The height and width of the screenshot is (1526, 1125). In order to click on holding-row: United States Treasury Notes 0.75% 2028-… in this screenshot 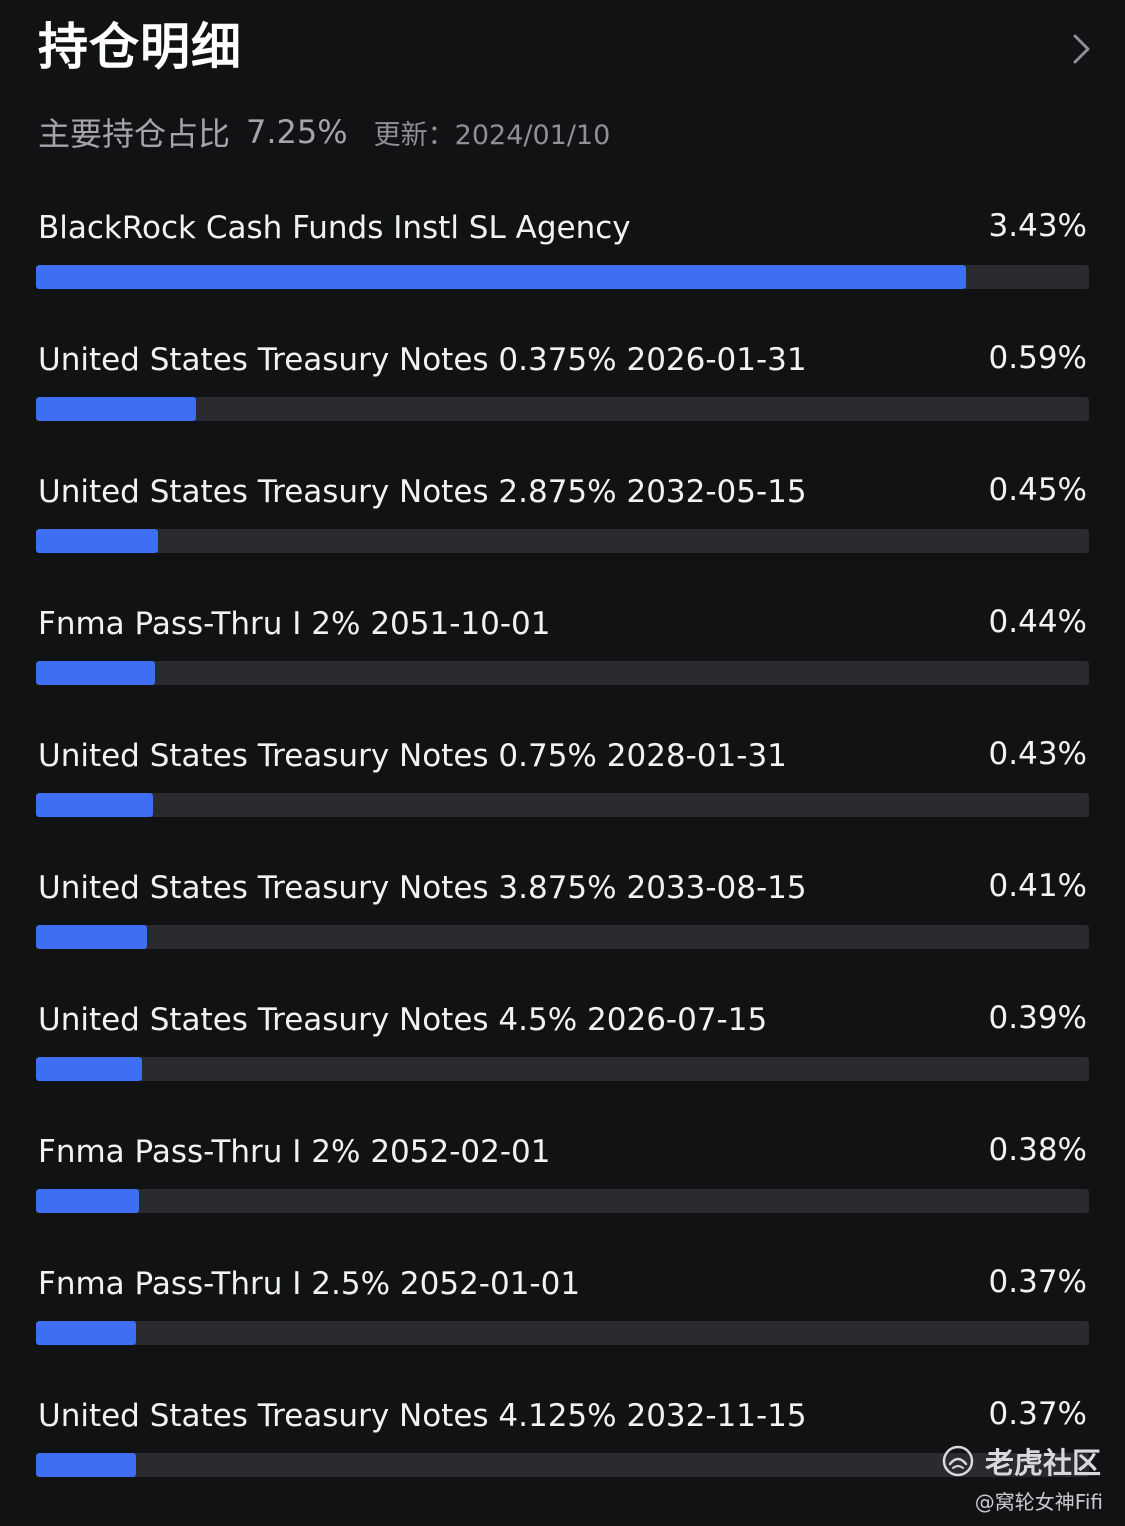, I will do `click(562, 790)`.